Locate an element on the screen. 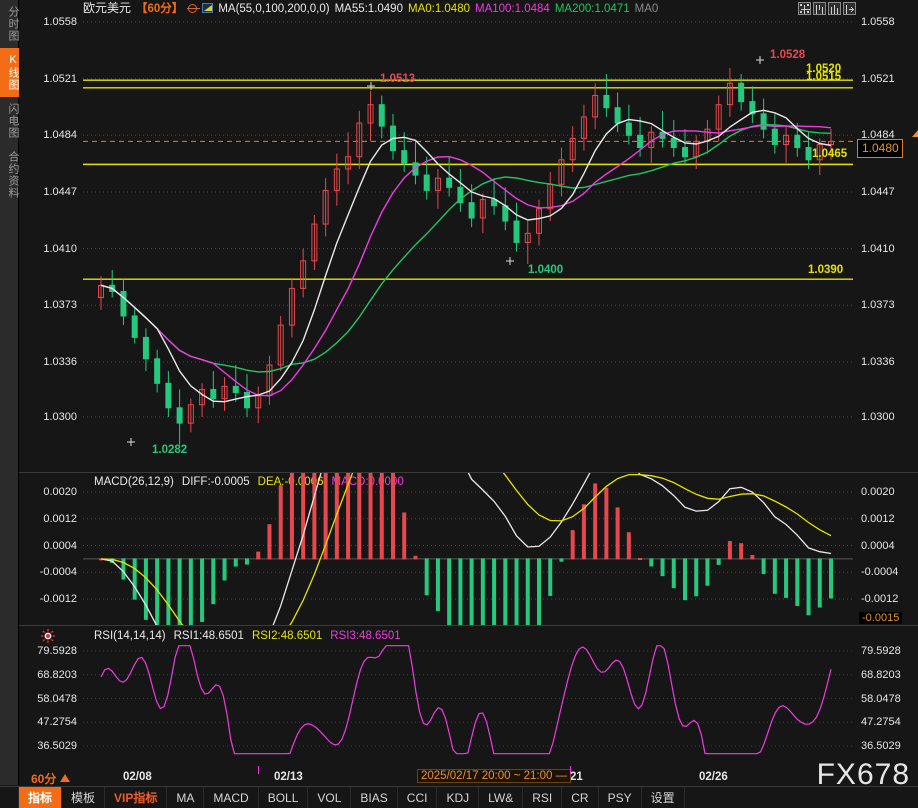  price-arrow-icon is located at coordinates (915, 134).